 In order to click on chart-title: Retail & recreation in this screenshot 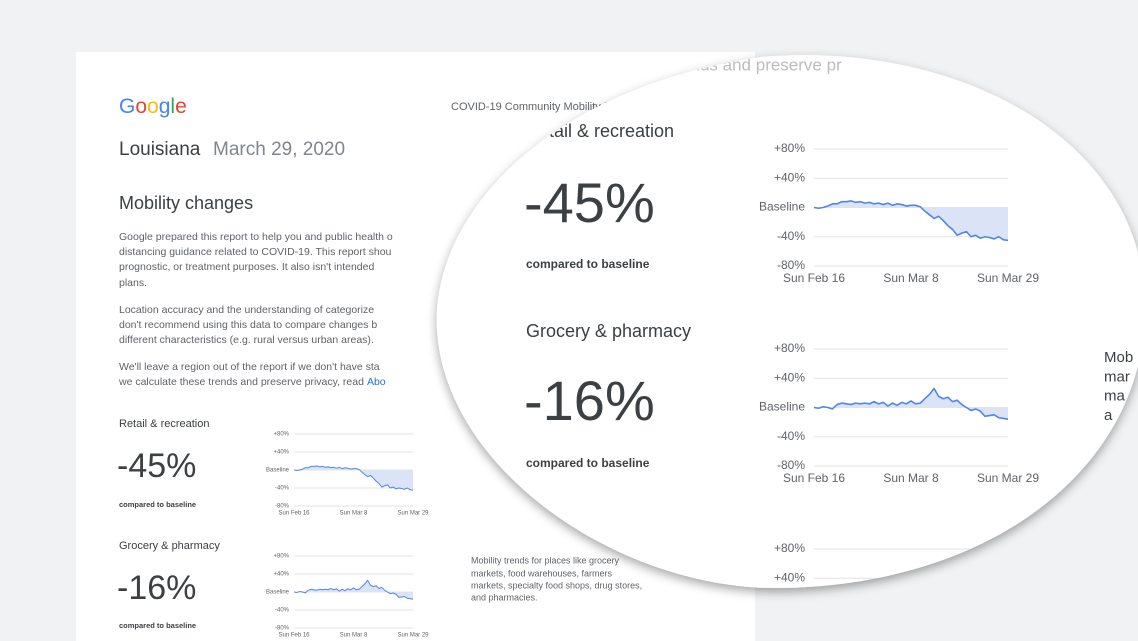, I will do `click(164, 424)`.